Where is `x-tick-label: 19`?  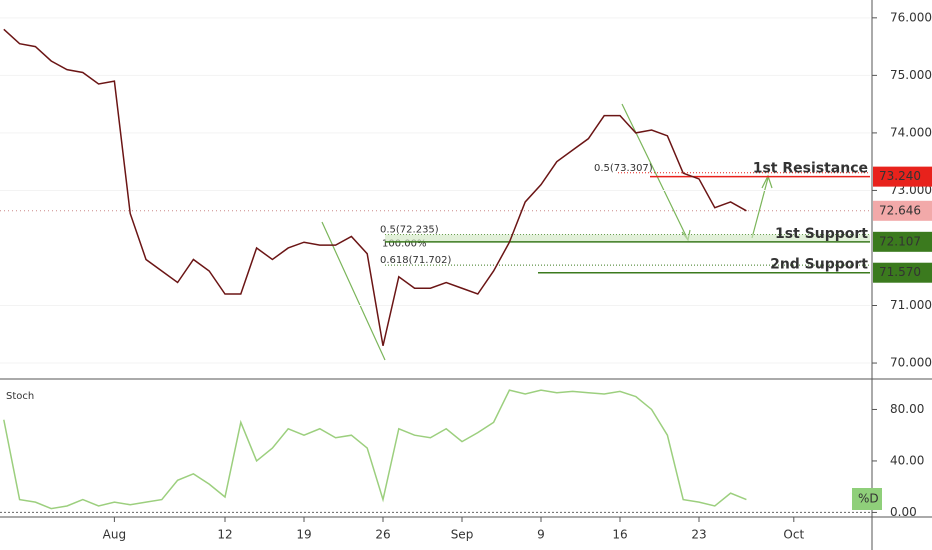 x-tick-label: 19 is located at coordinates (303, 535).